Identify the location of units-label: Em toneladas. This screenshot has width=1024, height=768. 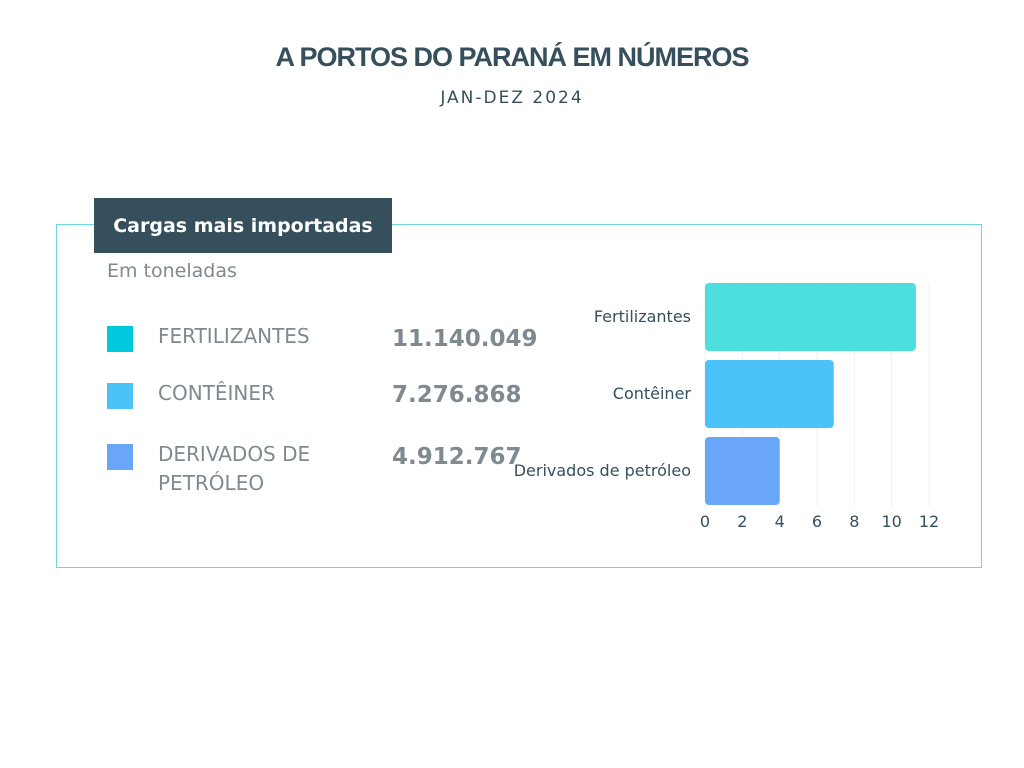
(172, 271).